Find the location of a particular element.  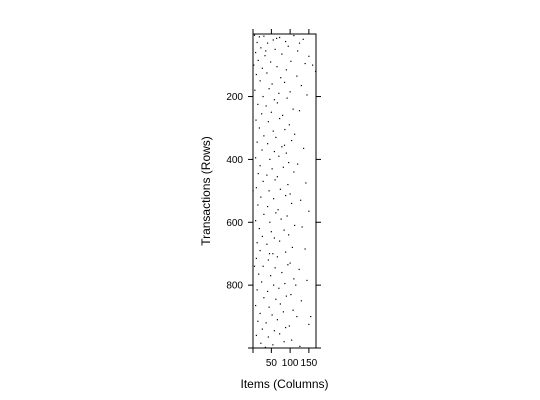

x-axis-ticks: 50 100 150 is located at coordinates (285, 199).